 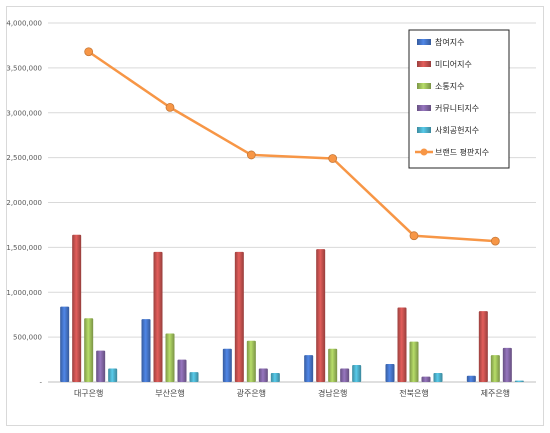 What do you see at coordinates (263, 375) in the screenshot?
I see `bar-커뮤니티지수-광주은행` at bounding box center [263, 375].